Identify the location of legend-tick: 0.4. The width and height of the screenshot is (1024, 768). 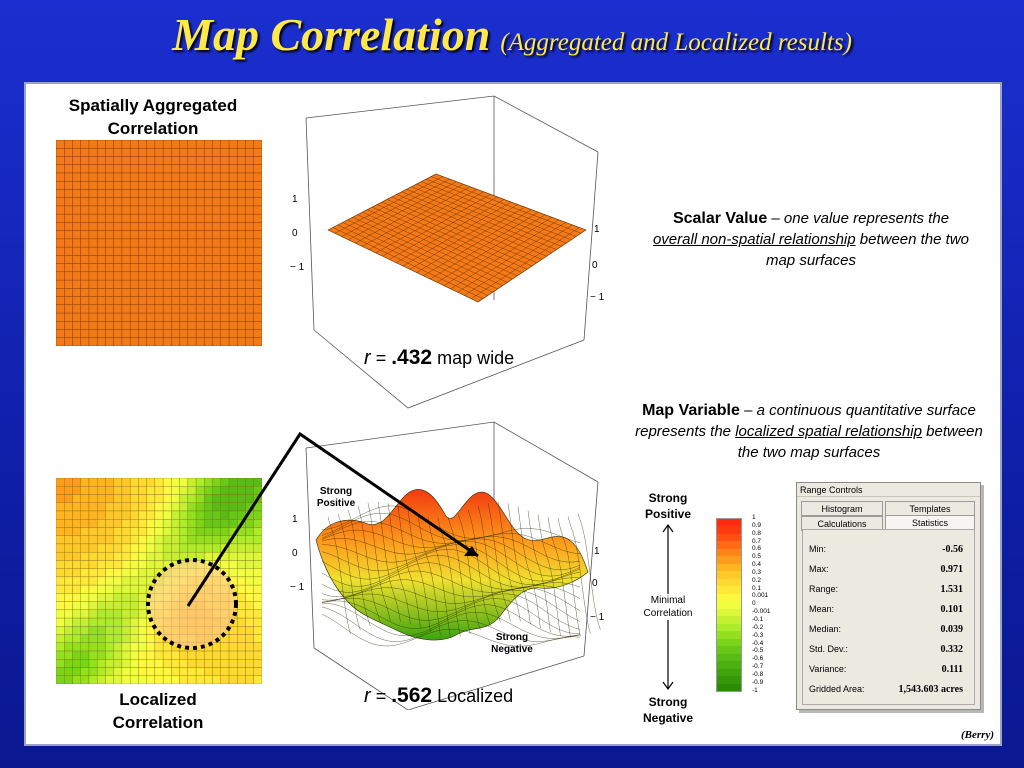
(757, 565).